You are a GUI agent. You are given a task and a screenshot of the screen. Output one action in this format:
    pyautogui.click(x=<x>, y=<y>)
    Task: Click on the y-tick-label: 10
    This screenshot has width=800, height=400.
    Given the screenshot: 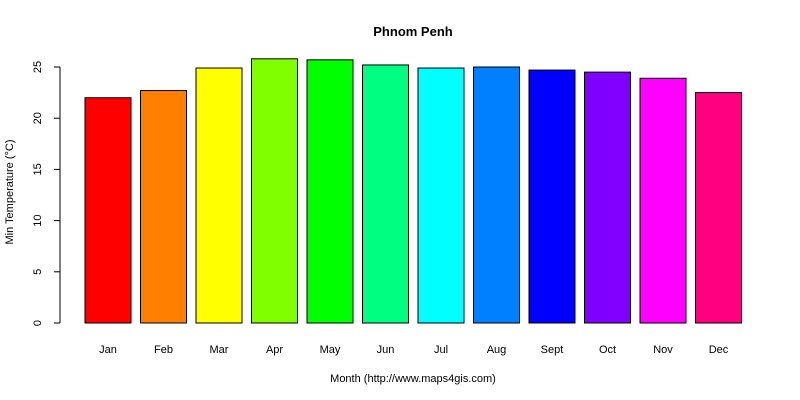 What is the action you would take?
    pyautogui.click(x=38, y=220)
    